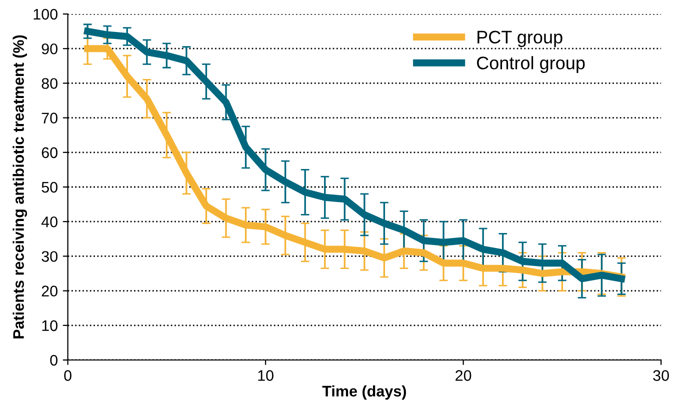  What do you see at coordinates (364, 392) in the screenshot?
I see `x-axis-title: Time (days)` at bounding box center [364, 392].